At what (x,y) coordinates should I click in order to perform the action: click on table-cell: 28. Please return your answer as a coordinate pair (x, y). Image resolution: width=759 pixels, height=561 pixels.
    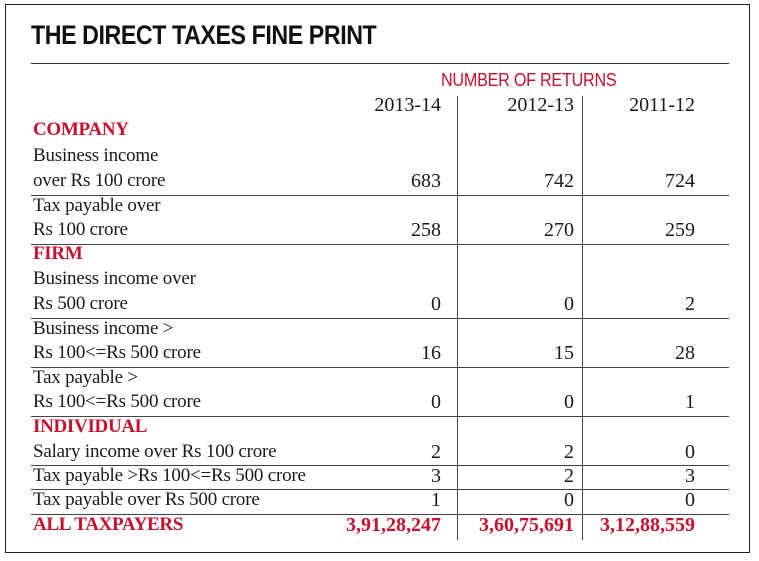
    Looking at the image, I should click on (685, 353).